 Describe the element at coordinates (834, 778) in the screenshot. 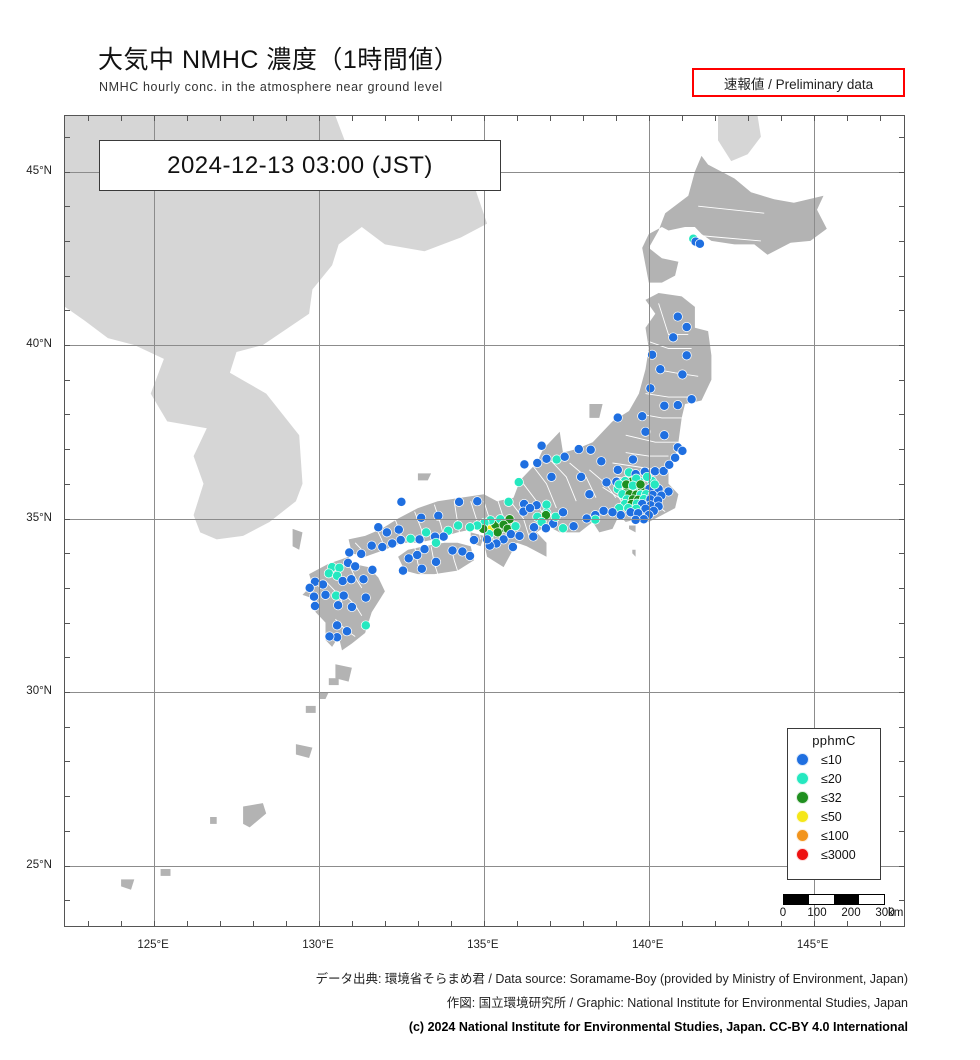

I see `legend-item: ≤20` at that location.